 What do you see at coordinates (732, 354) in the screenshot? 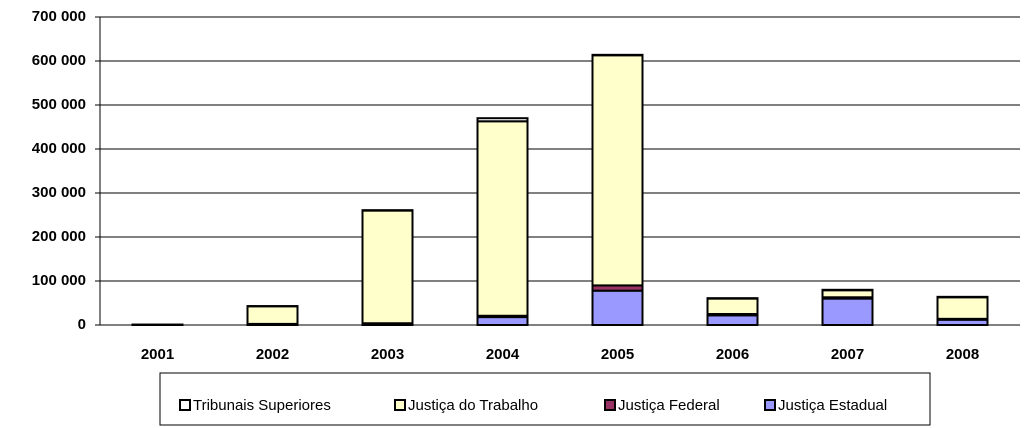
I see `x-tick-label: 2006` at bounding box center [732, 354].